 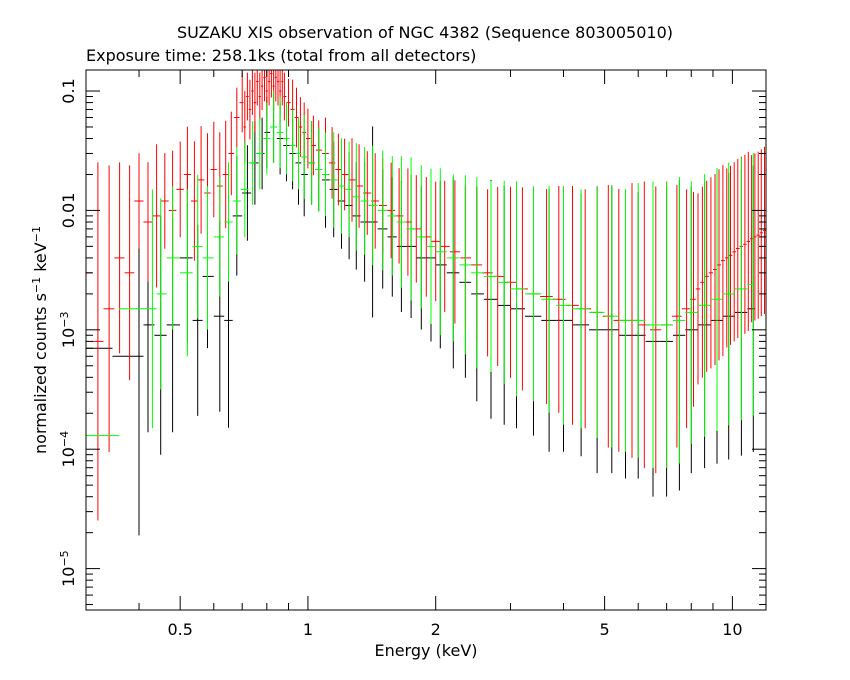 I want to click on x-tick-label: 2, so click(x=436, y=629).